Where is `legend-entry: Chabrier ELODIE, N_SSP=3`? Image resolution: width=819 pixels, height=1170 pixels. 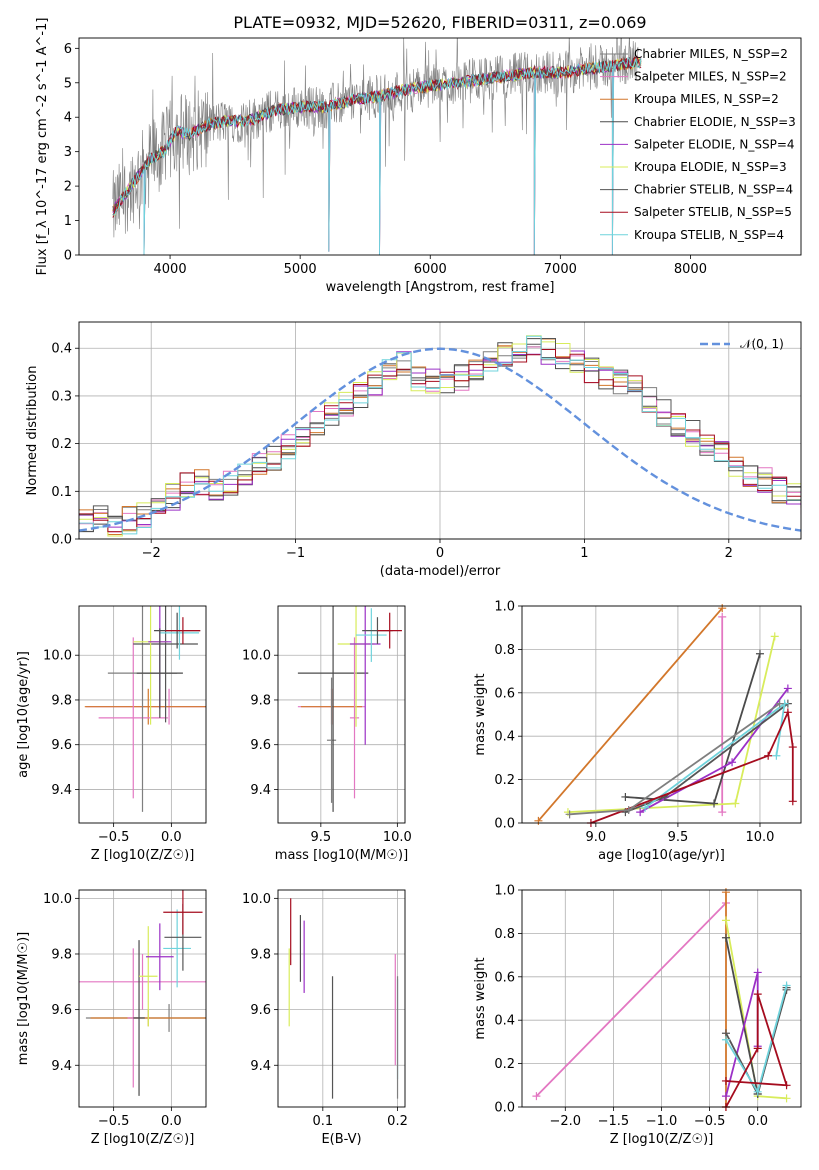 legend-entry: Chabrier ELODIE, N_SSP=3 is located at coordinates (715, 122).